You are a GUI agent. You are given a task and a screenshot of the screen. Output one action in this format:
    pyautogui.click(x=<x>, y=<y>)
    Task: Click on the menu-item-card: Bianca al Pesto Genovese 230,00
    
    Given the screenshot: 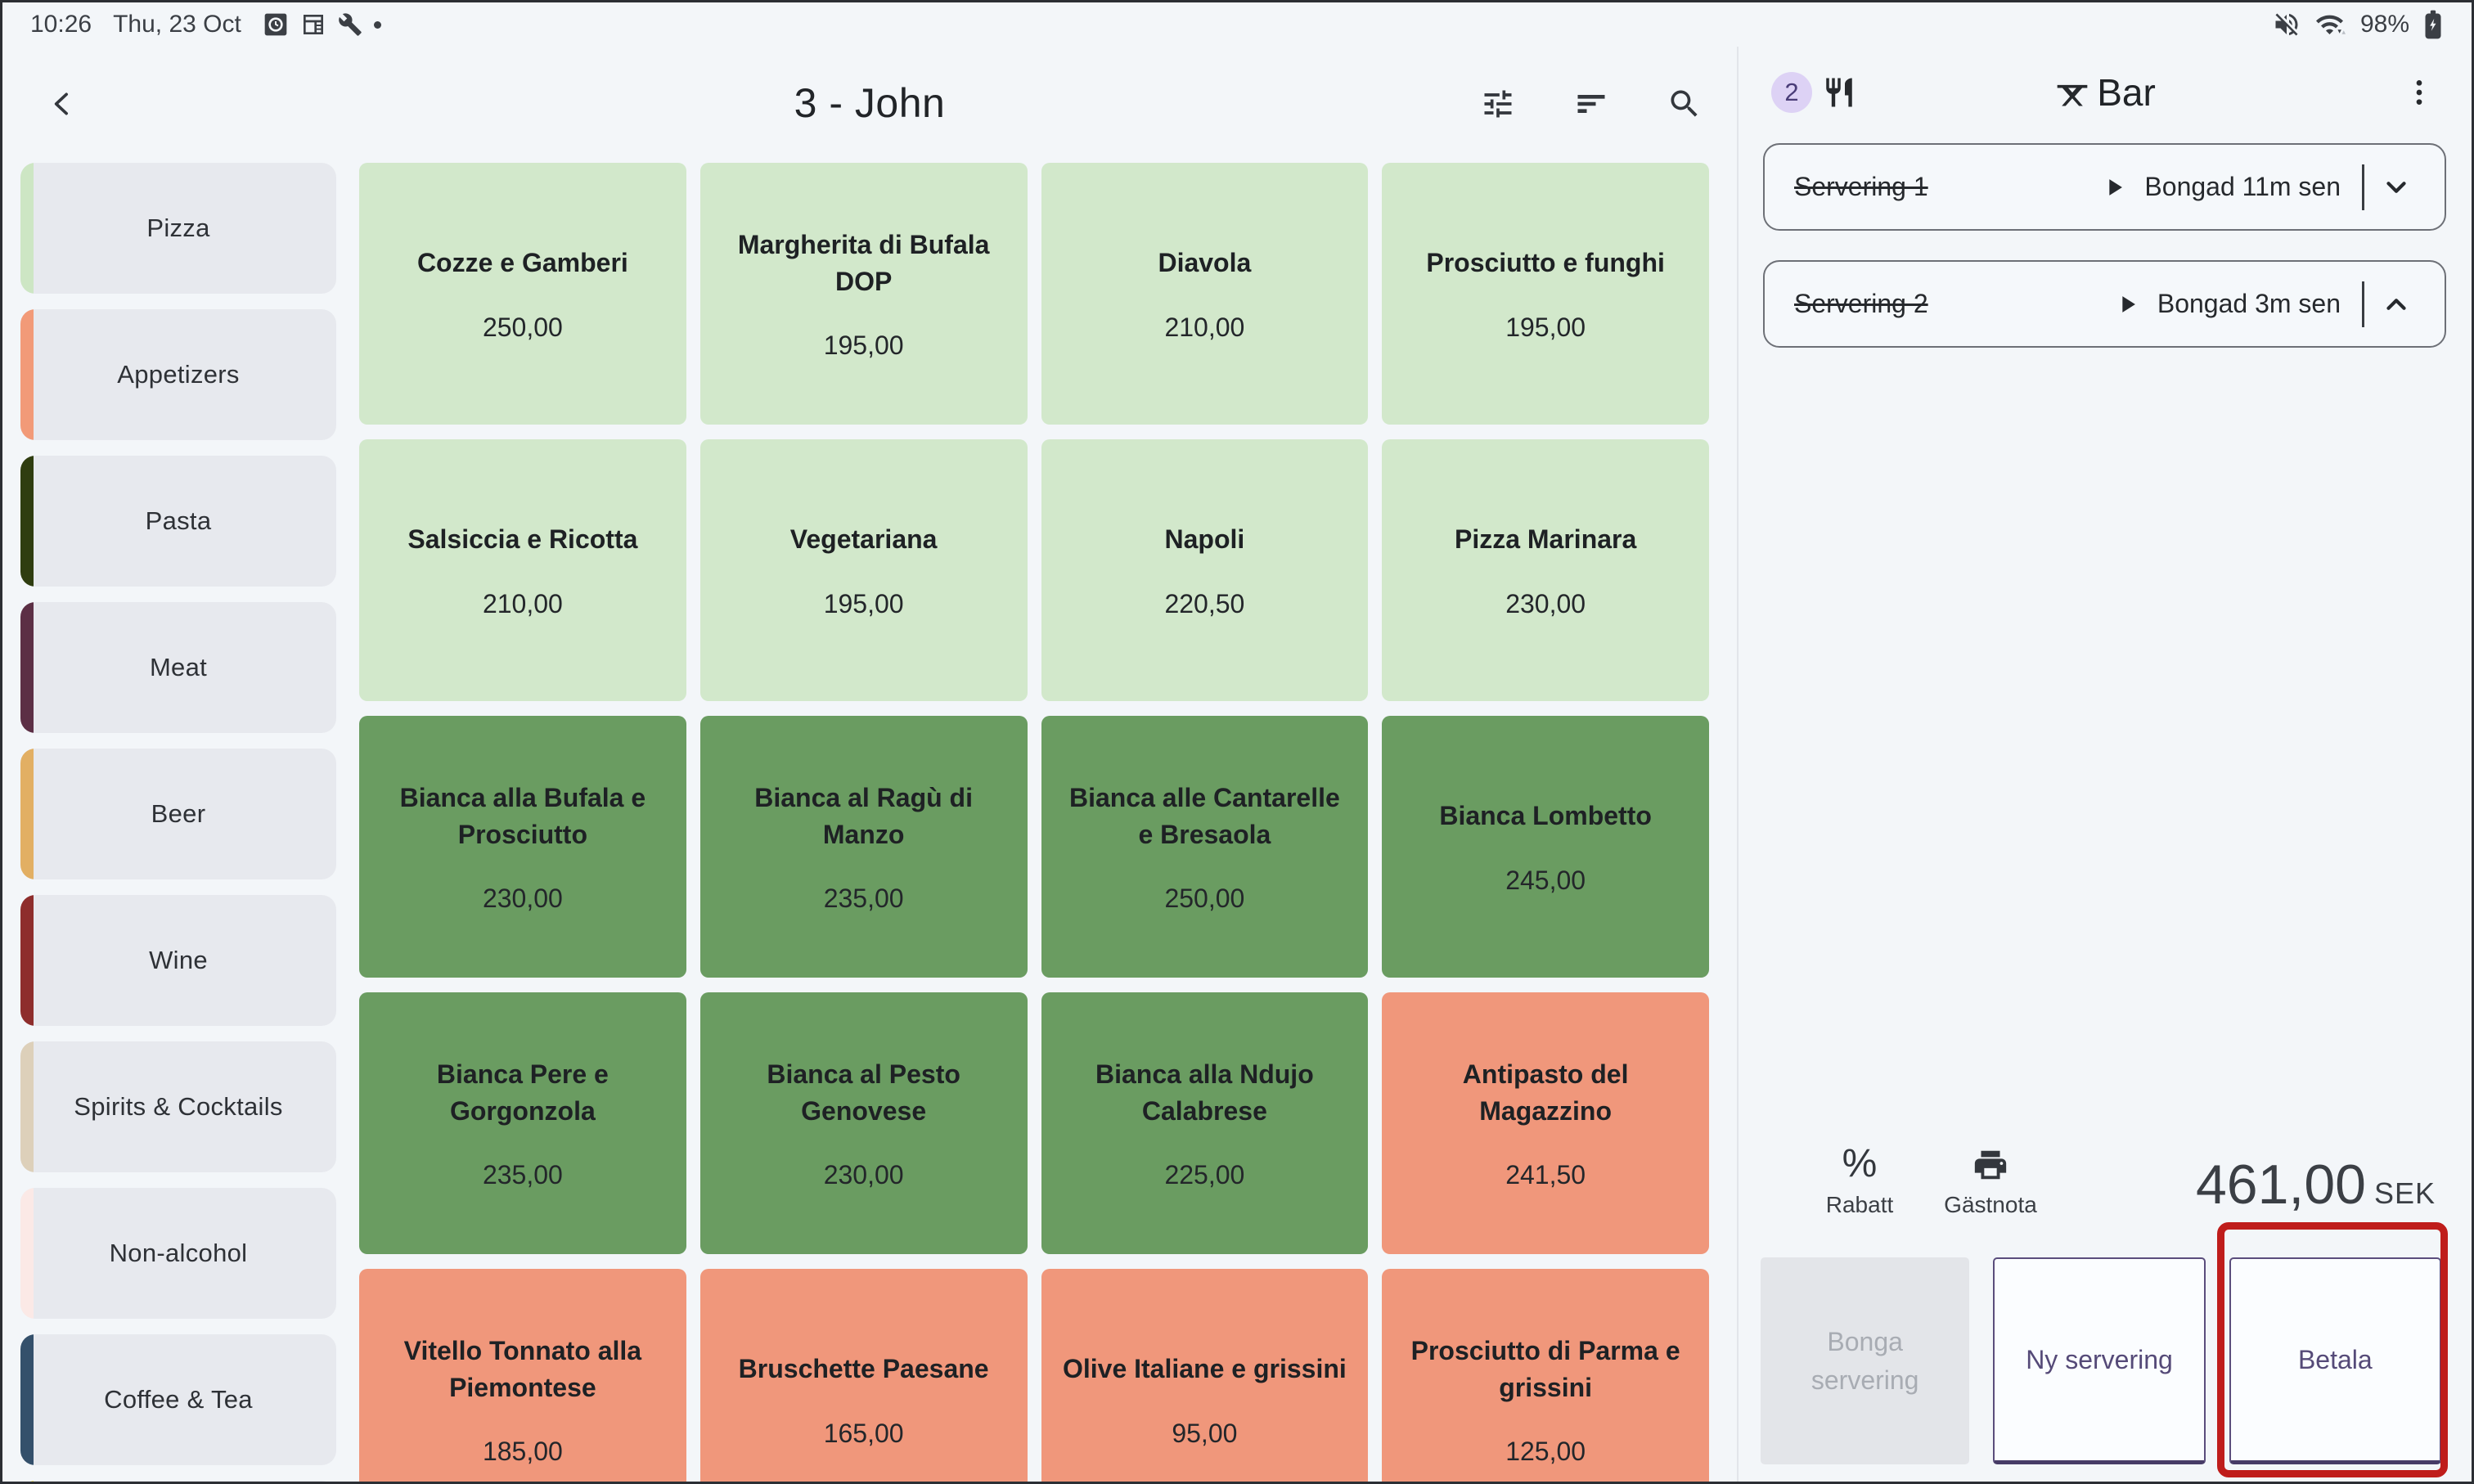 What is the action you would take?
    pyautogui.click(x=864, y=1123)
    